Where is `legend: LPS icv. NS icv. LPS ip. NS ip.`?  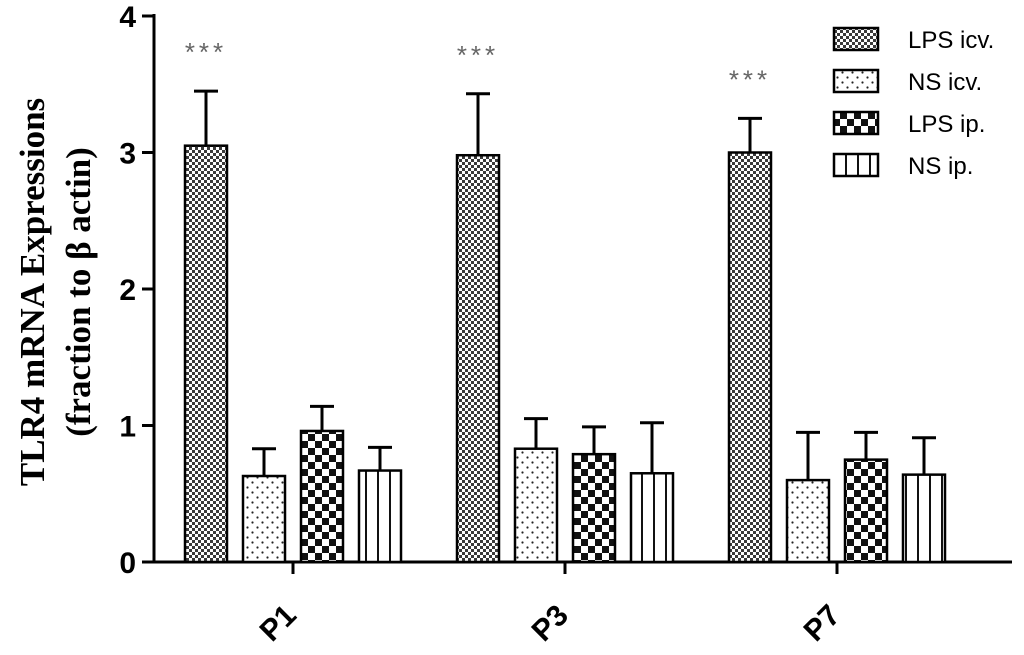 legend: LPS icv. NS icv. LPS ip. NS ip. is located at coordinates (913, 103).